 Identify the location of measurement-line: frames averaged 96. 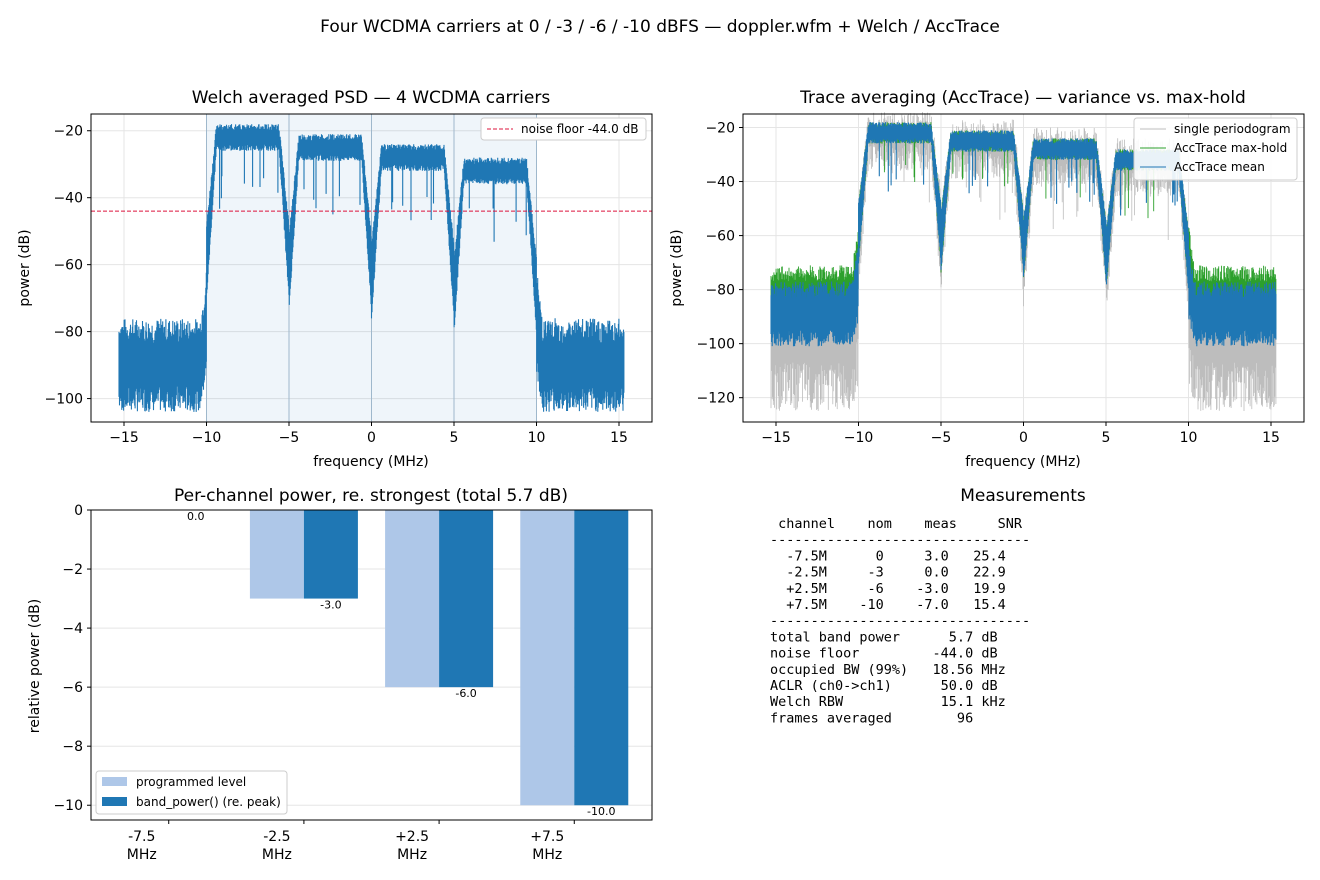
(871, 718).